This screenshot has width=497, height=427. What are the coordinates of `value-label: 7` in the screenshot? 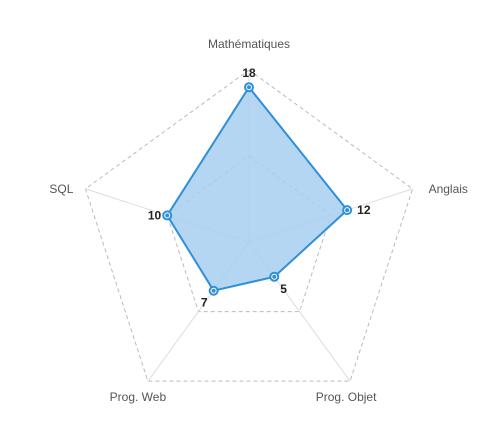 It's located at (204, 303).